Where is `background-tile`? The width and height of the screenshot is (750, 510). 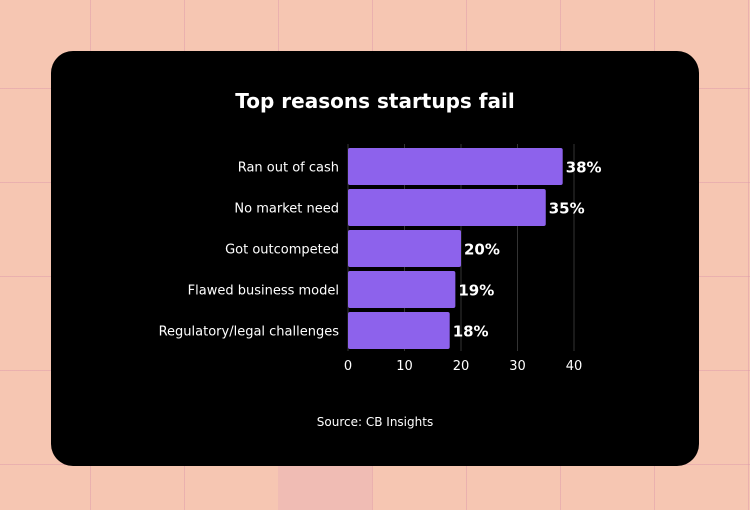 background-tile is located at coordinates (325, 488).